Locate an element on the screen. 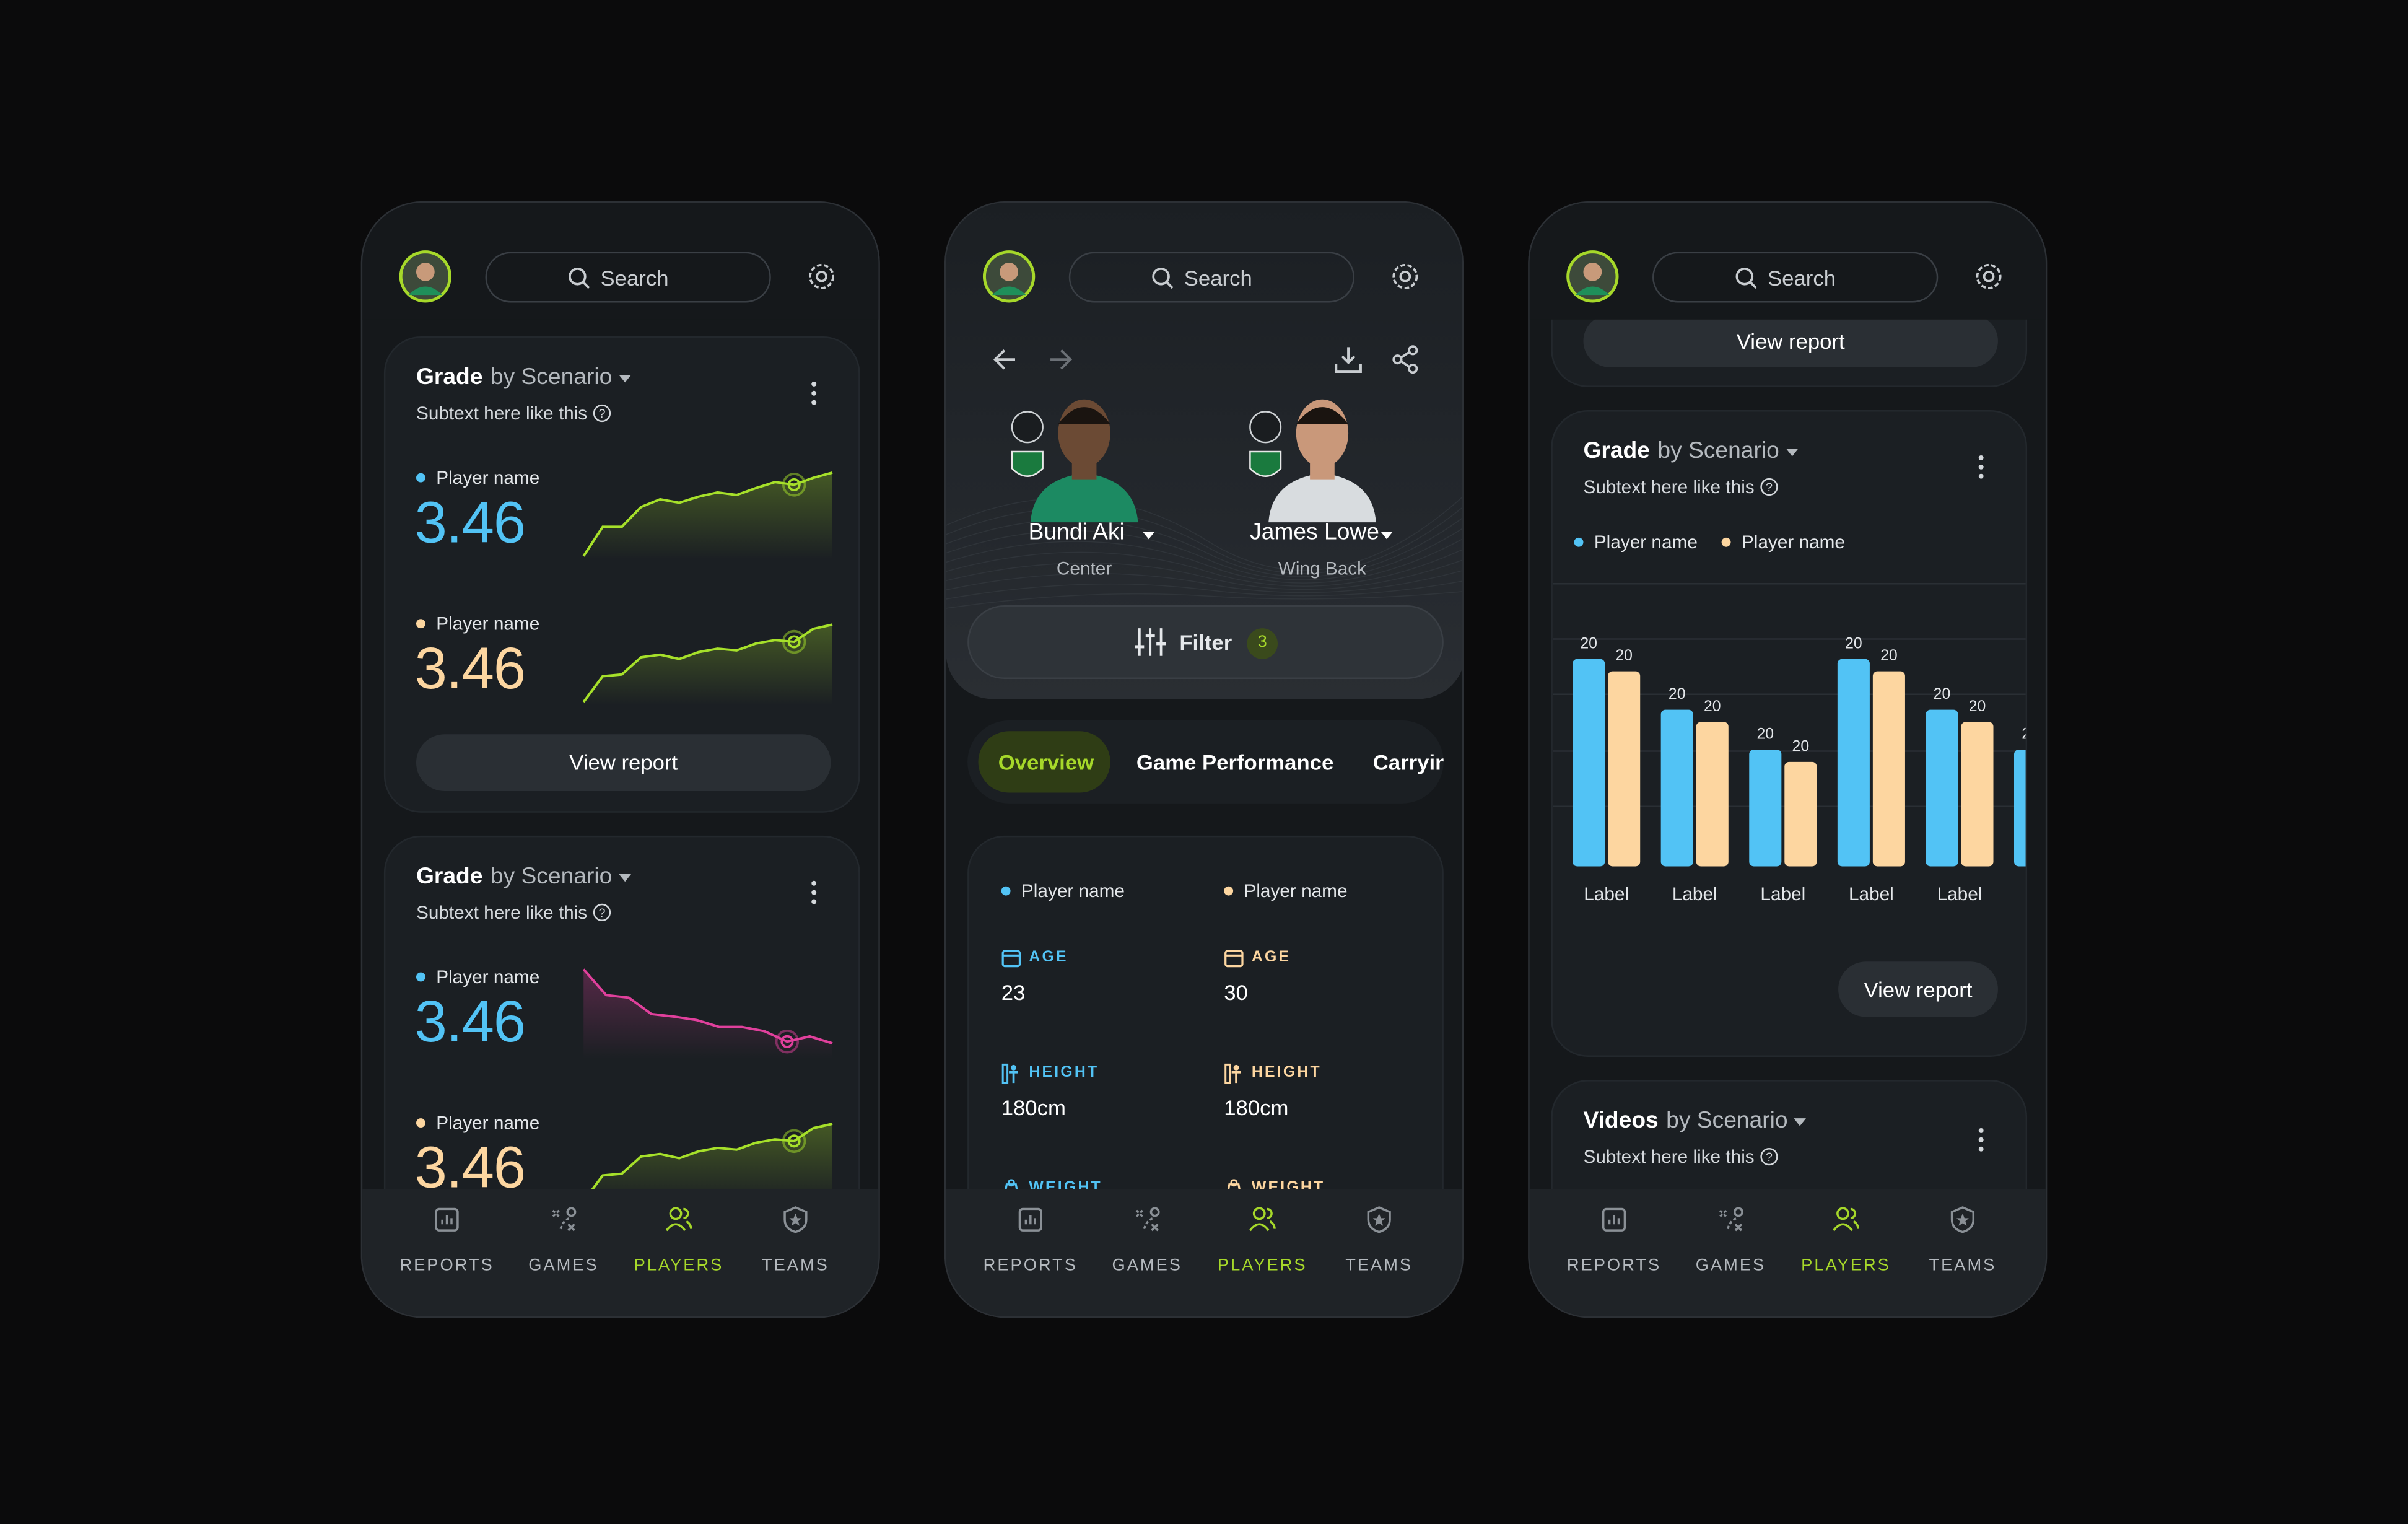 The height and width of the screenshot is (1524, 2408). bar-value-label: 20 is located at coordinates (1677, 695).